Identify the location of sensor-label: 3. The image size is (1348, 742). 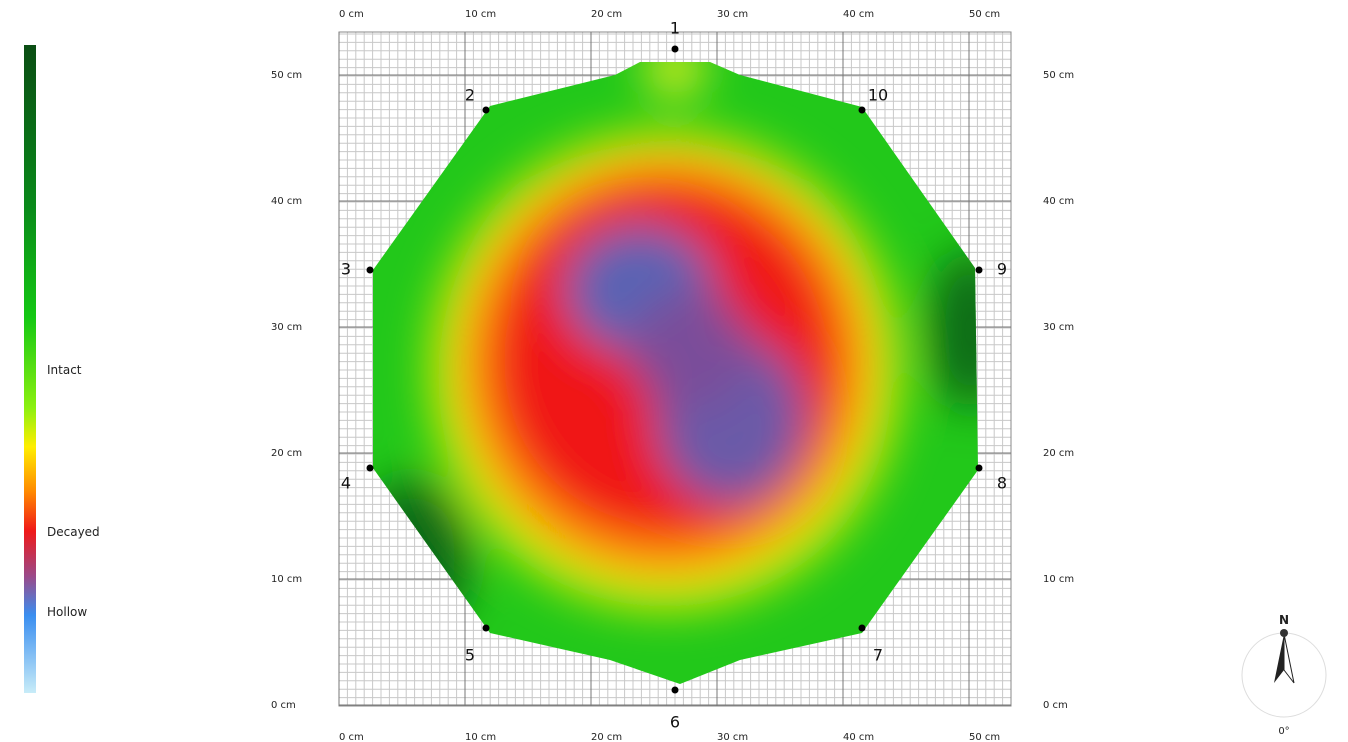
(346, 269).